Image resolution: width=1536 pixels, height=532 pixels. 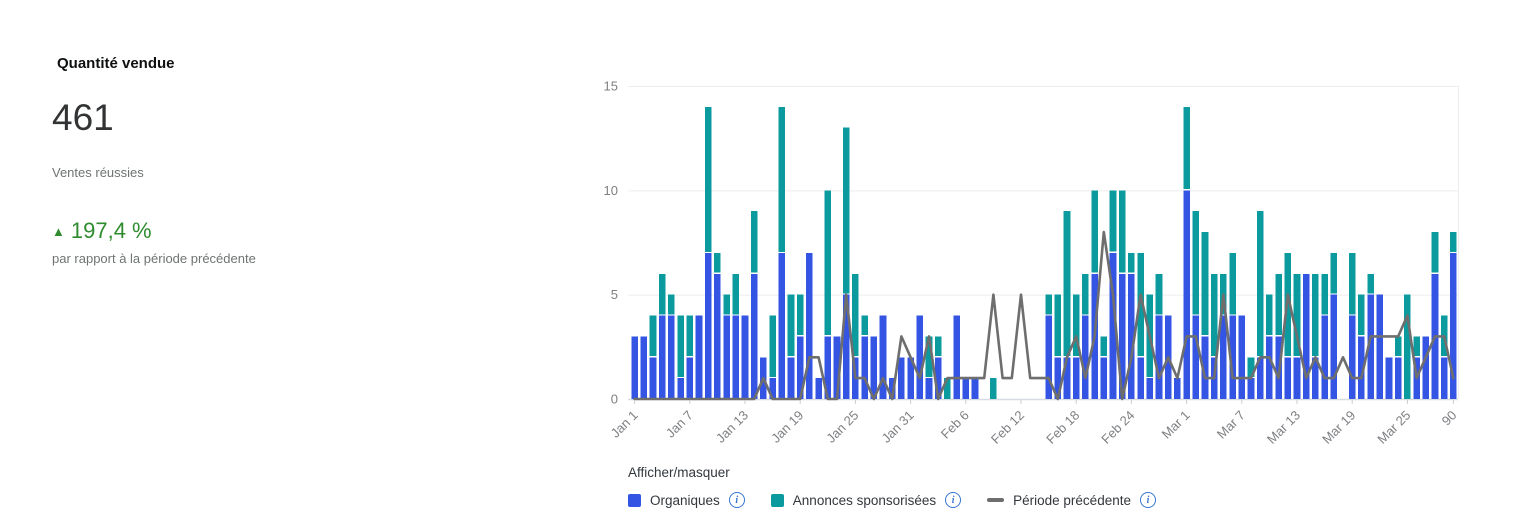 I want to click on svg-text: Mar 25, so click(x=1393, y=427).